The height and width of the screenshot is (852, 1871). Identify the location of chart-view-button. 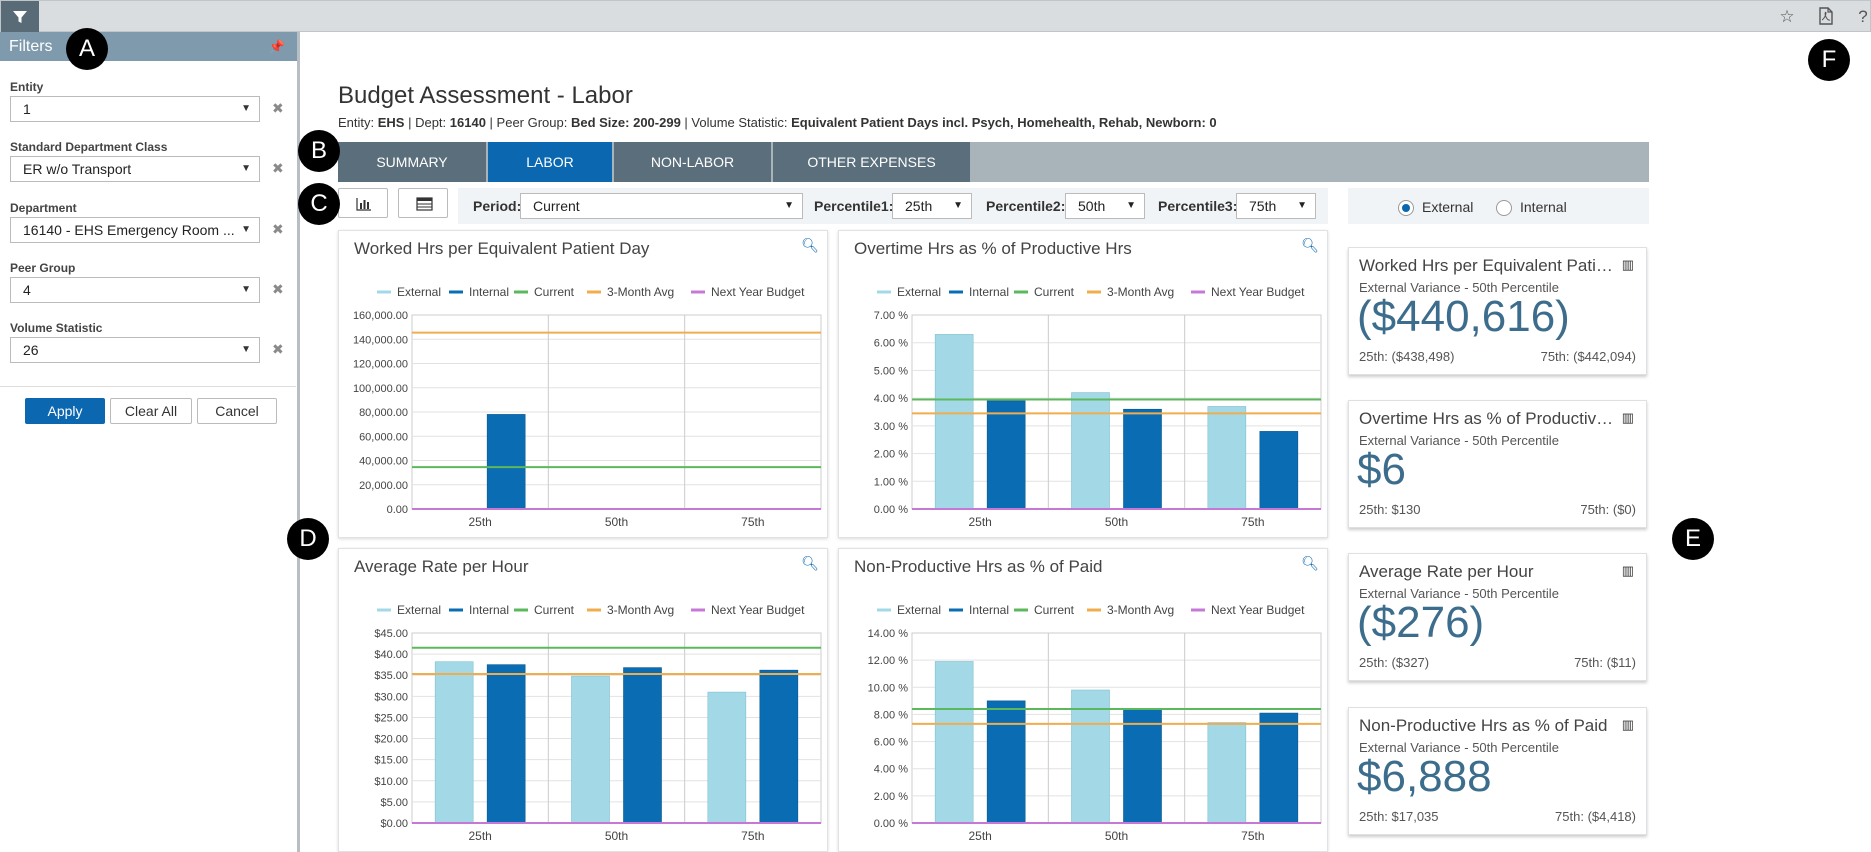
(363, 203).